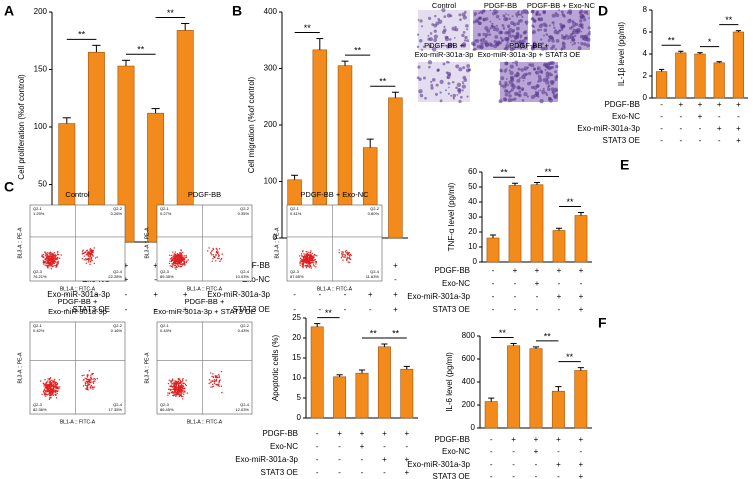 The height and width of the screenshot is (479, 753). I want to click on bar, so click(559, 246).